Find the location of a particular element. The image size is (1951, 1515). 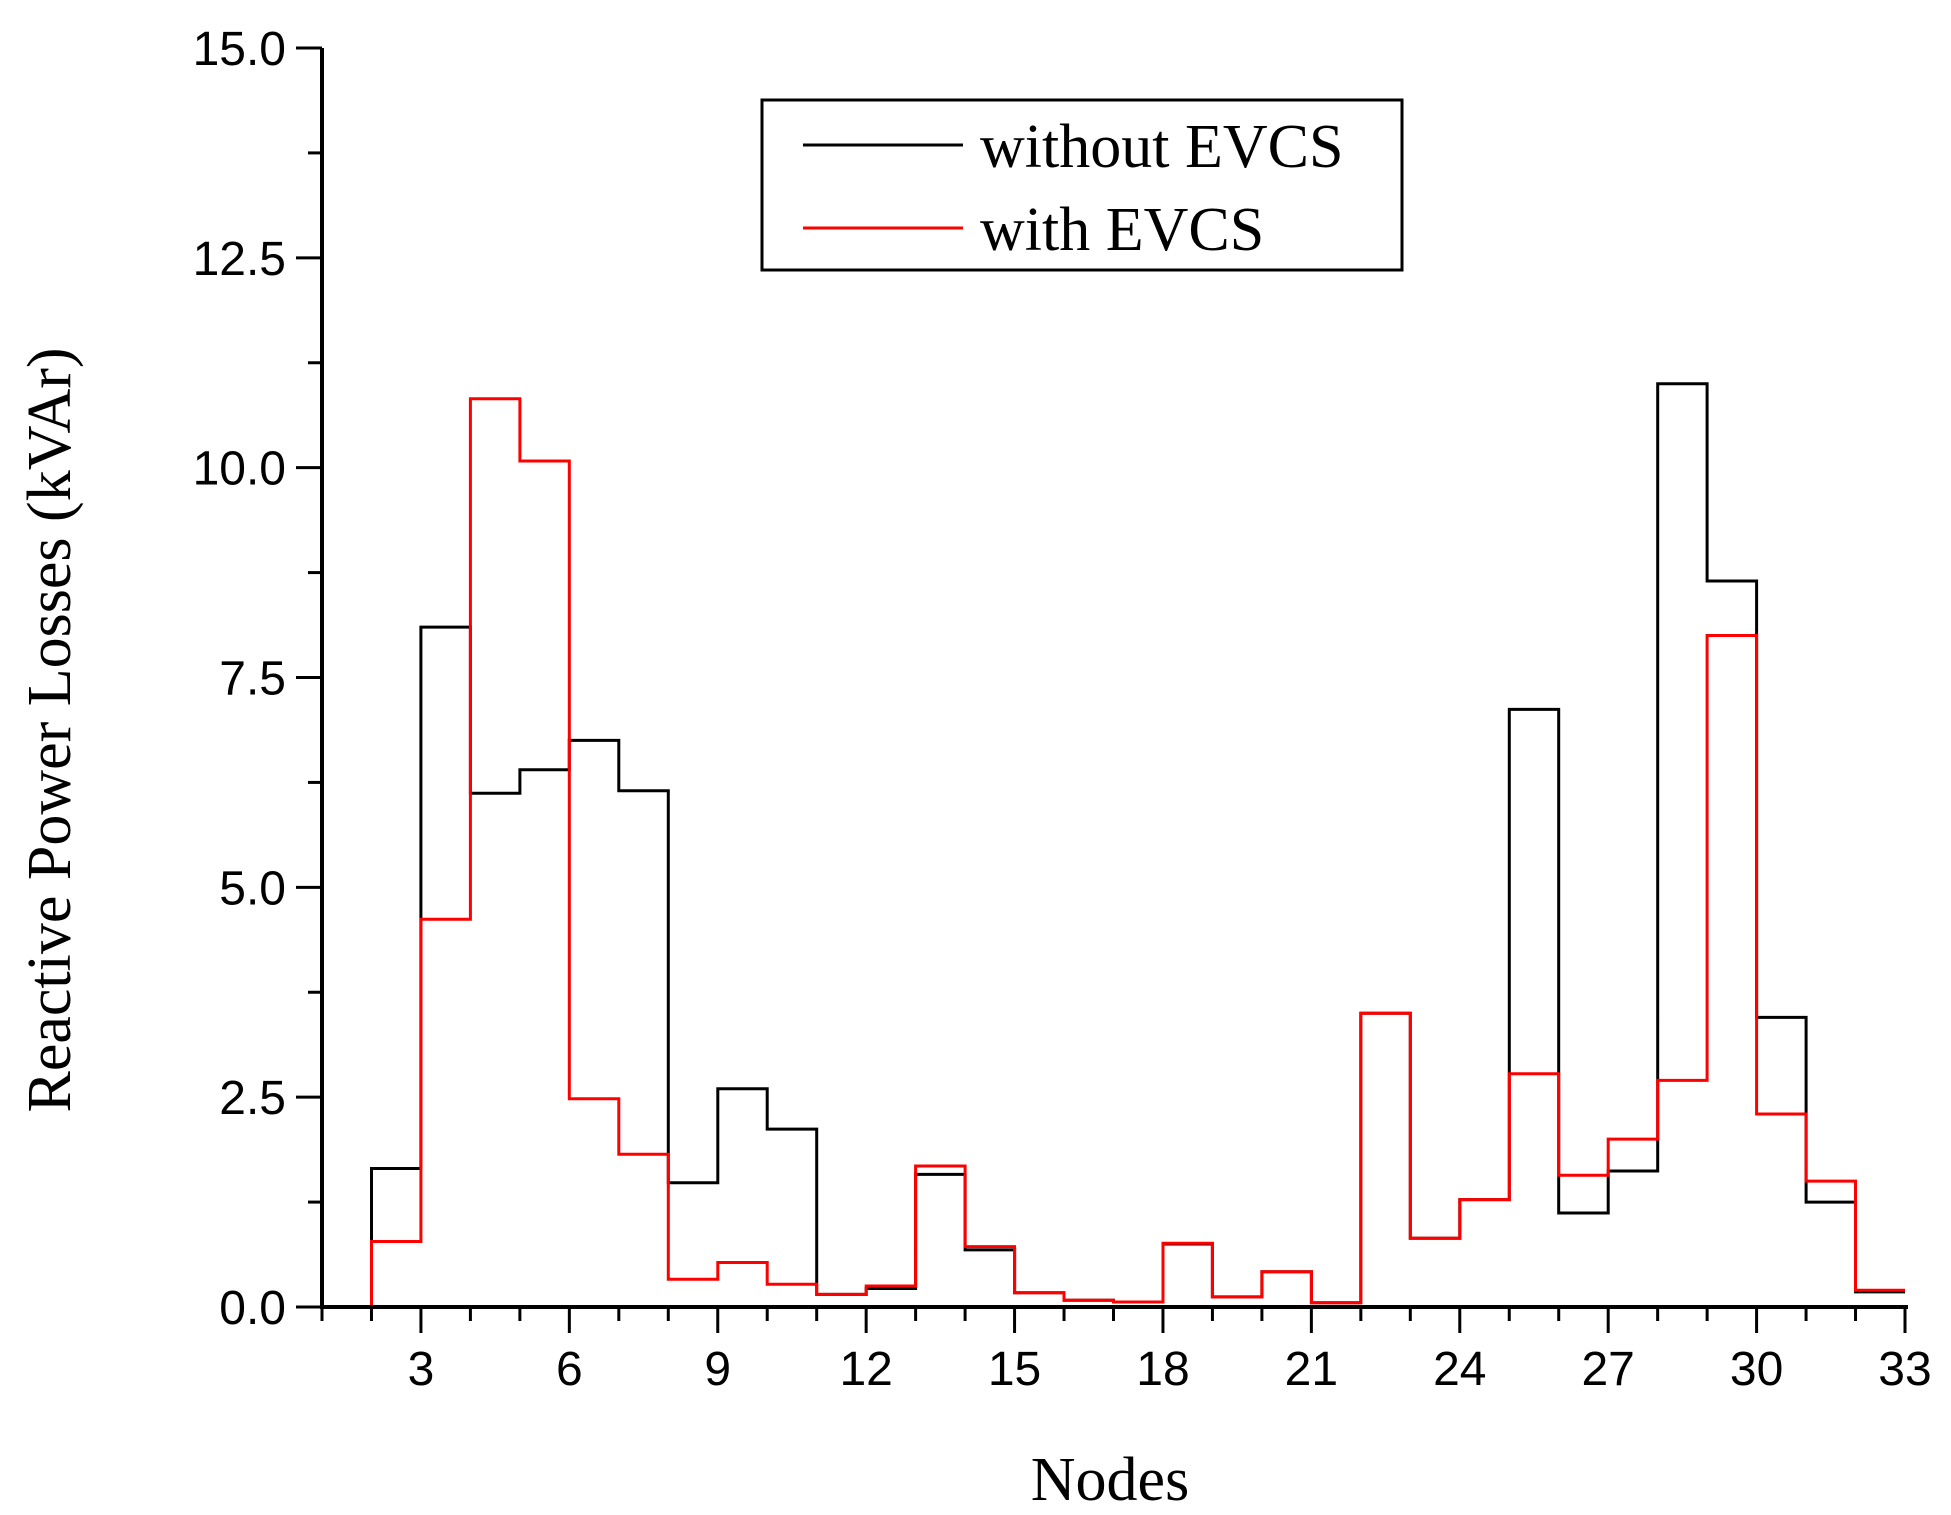

y-tick-label: 12.5 is located at coordinates (239, 259).